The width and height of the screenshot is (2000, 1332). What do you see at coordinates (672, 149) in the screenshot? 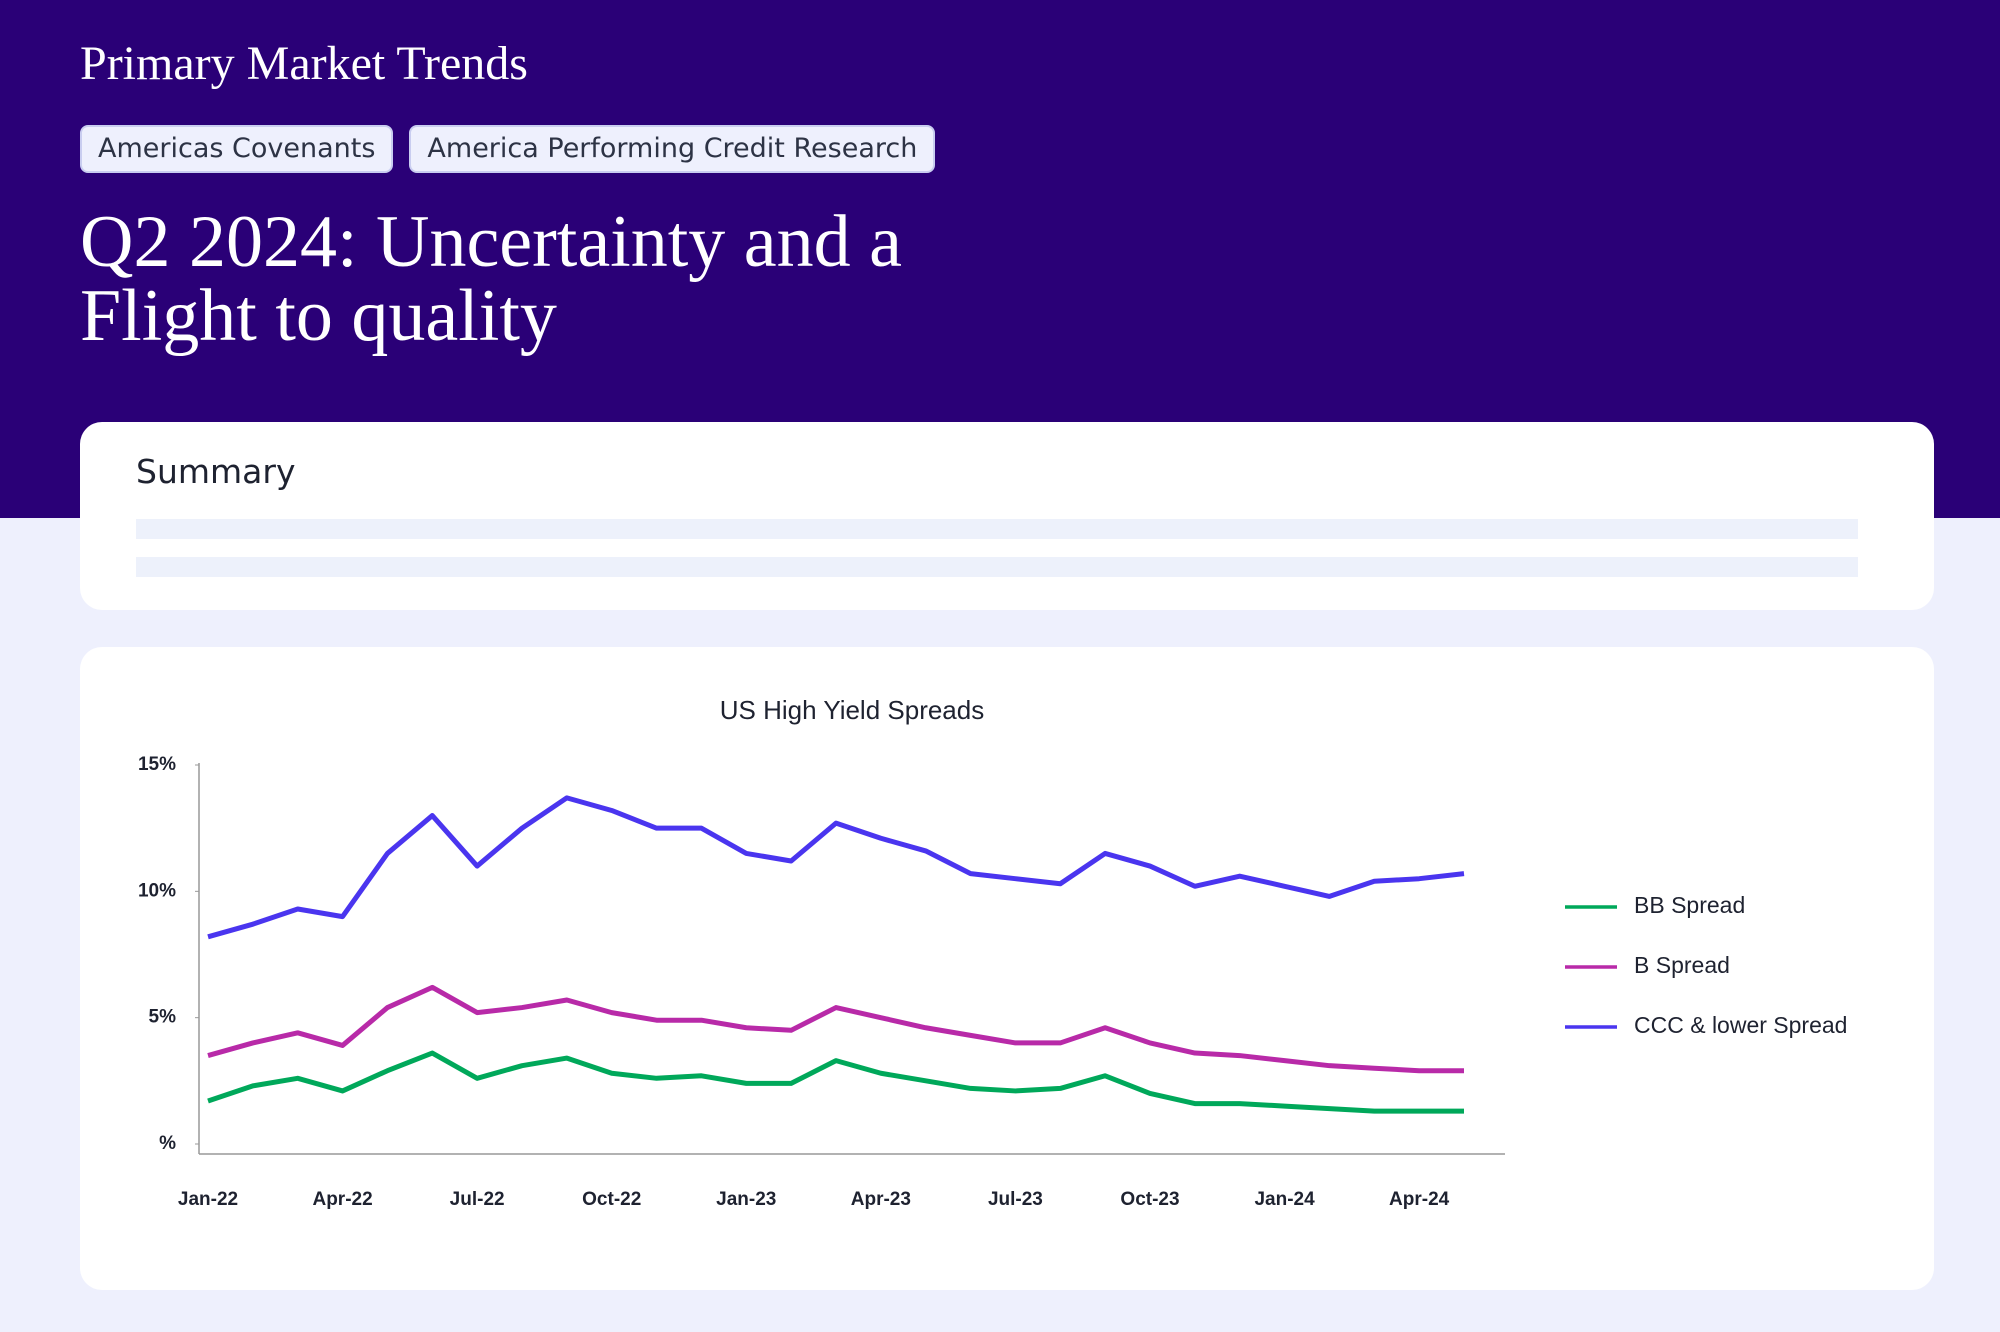
I see `tag: America Performing Credit Research` at bounding box center [672, 149].